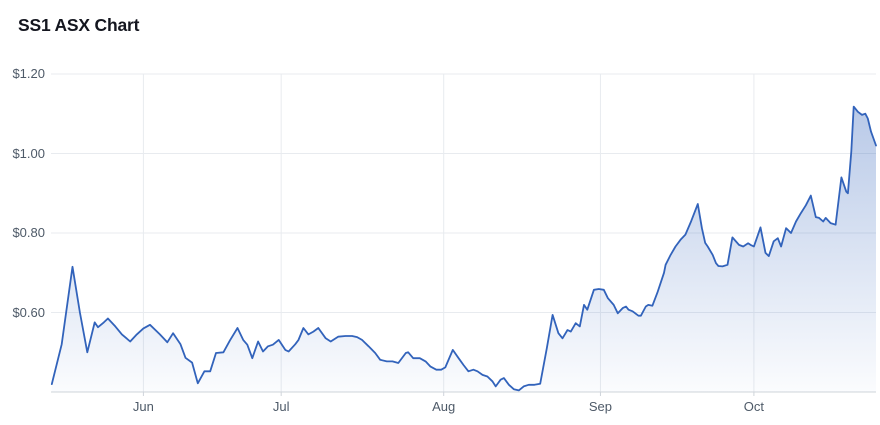 The image size is (880, 425). I want to click on x-tick-label: Sep, so click(600, 406).